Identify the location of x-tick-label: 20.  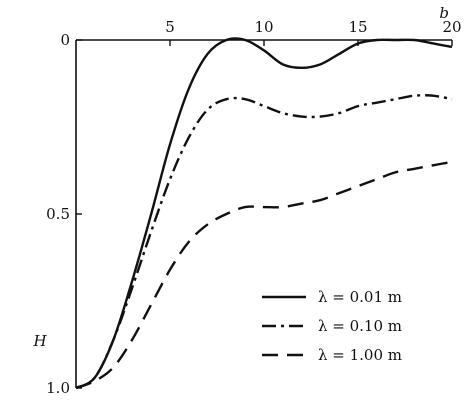
(451, 27).